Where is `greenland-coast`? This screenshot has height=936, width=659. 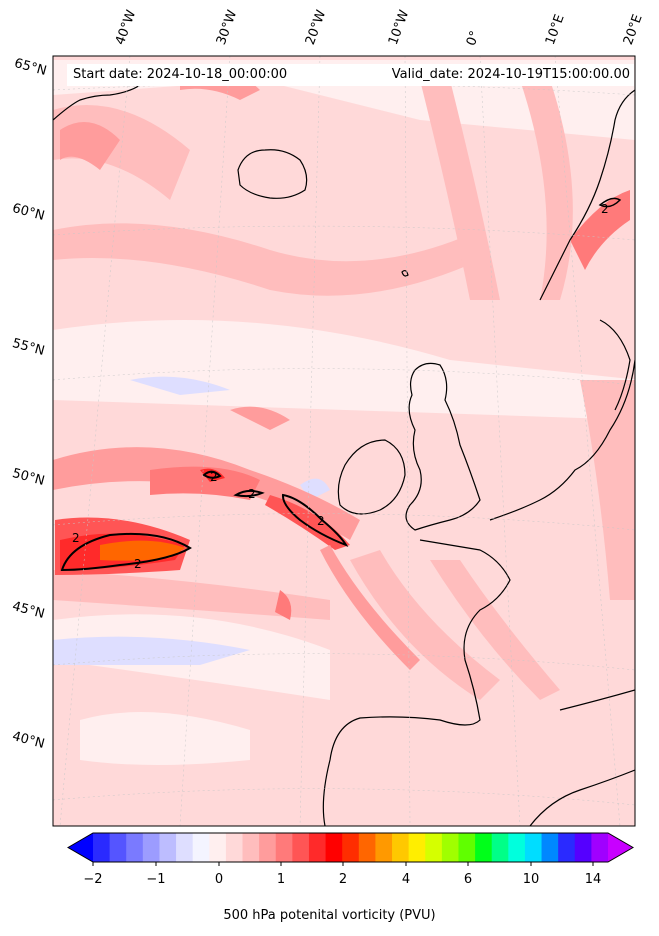
greenland-coast is located at coordinates (97, 102).